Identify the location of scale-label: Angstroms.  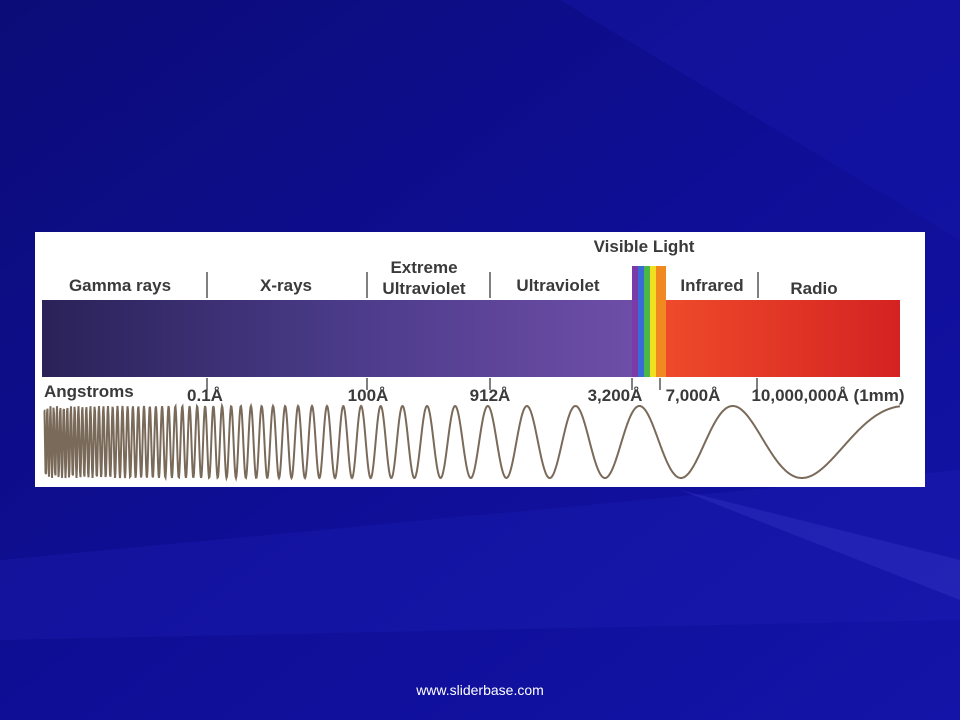
(89, 391).